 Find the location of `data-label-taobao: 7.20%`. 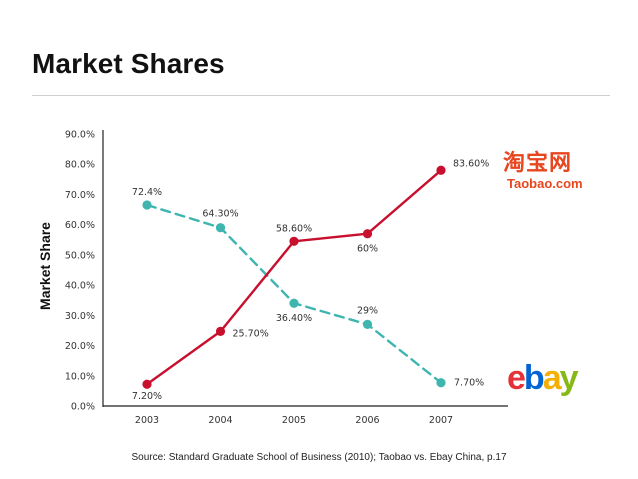

data-label-taobao: 7.20% is located at coordinates (147, 396).